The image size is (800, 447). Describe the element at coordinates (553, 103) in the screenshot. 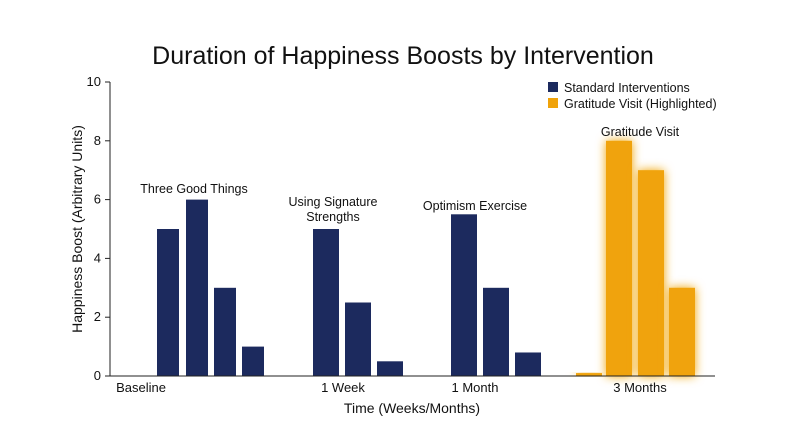

I see `legend-swatch-highlighted` at that location.